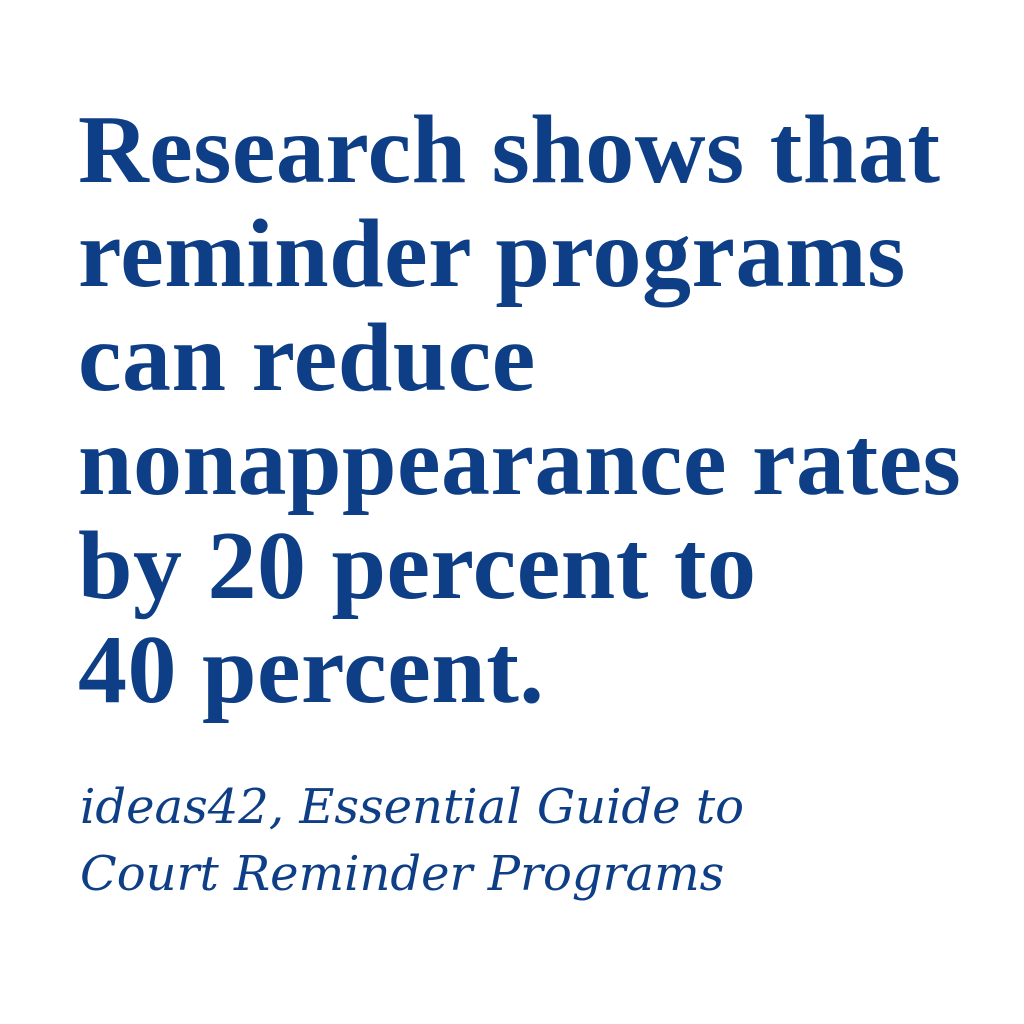 The image size is (1024, 1024). I want to click on attribution-line: ideas42, Essential Guide to, so click(412, 807).